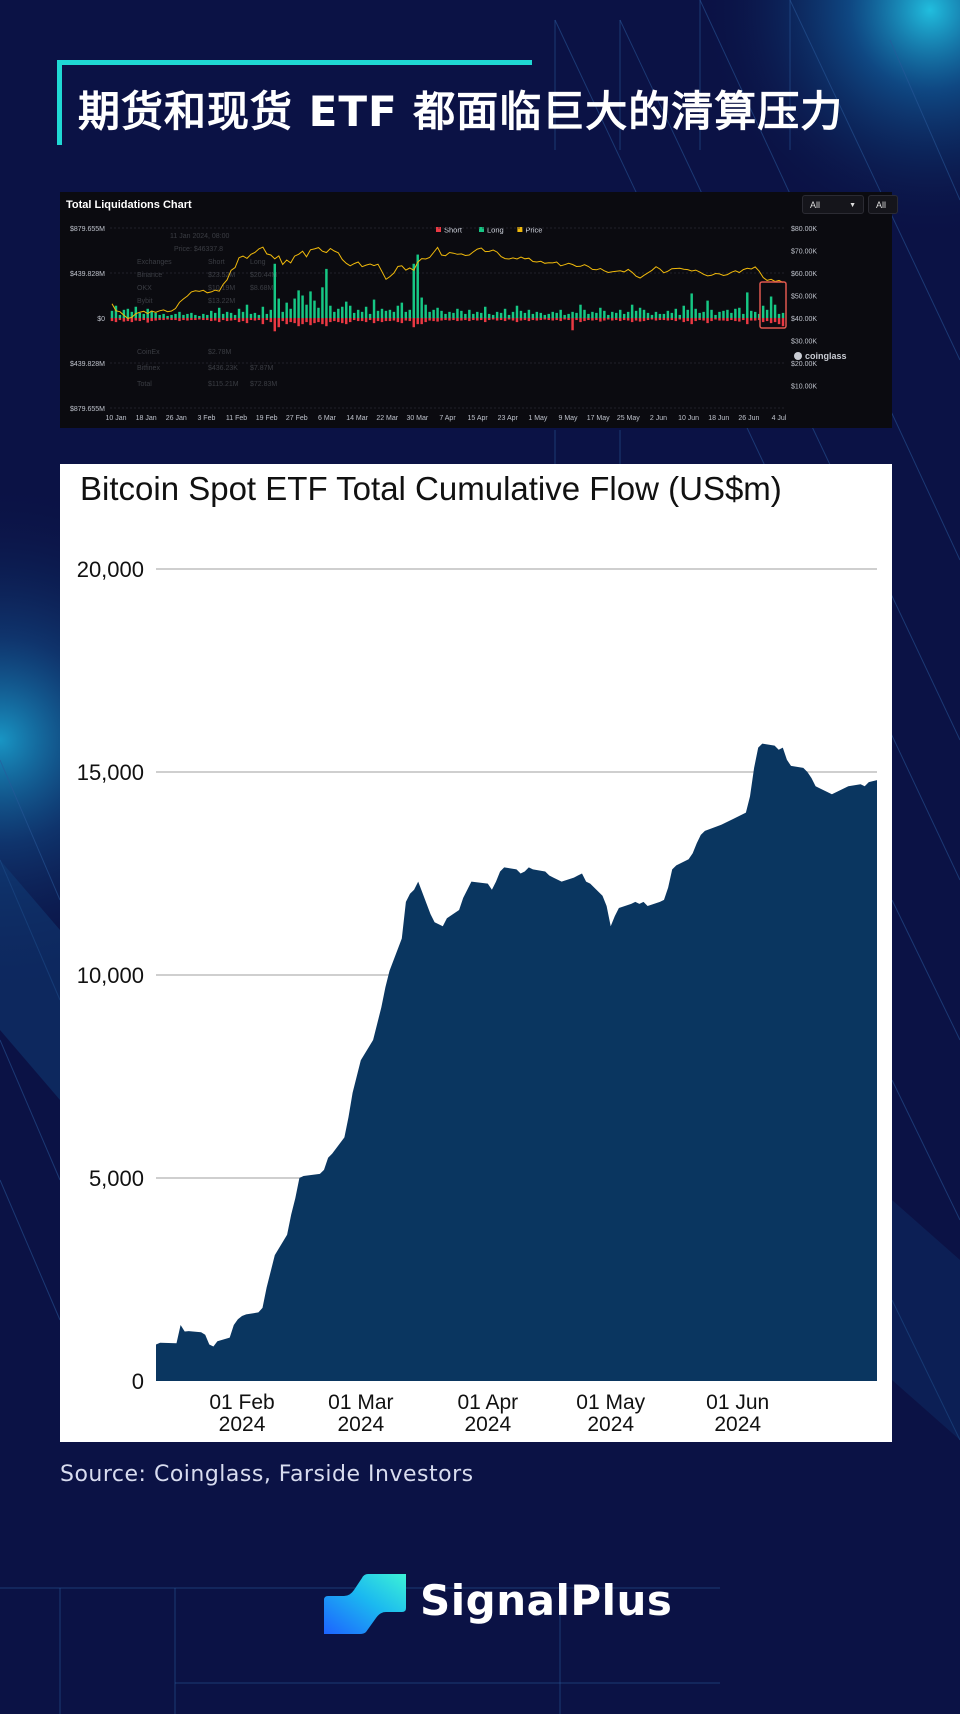 The width and height of the screenshot is (960, 1714). What do you see at coordinates (658, 418) in the screenshot?
I see `liq-x-tick: 2 Jun` at bounding box center [658, 418].